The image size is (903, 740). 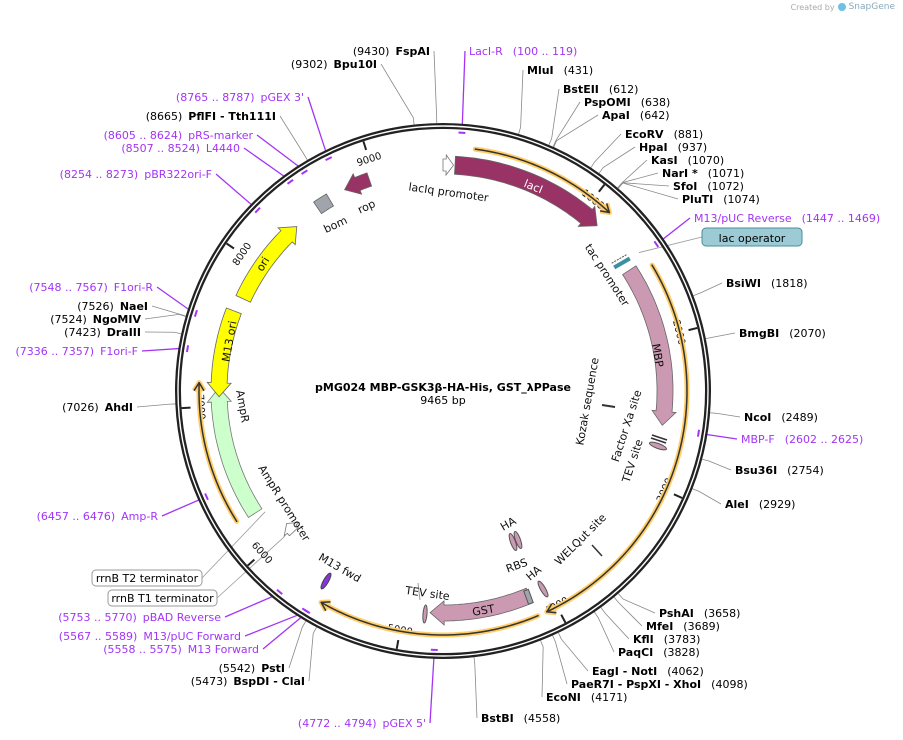 What do you see at coordinates (721, 199) in the screenshot?
I see `enzyme-site-pluti: PluTI (1074)` at bounding box center [721, 199].